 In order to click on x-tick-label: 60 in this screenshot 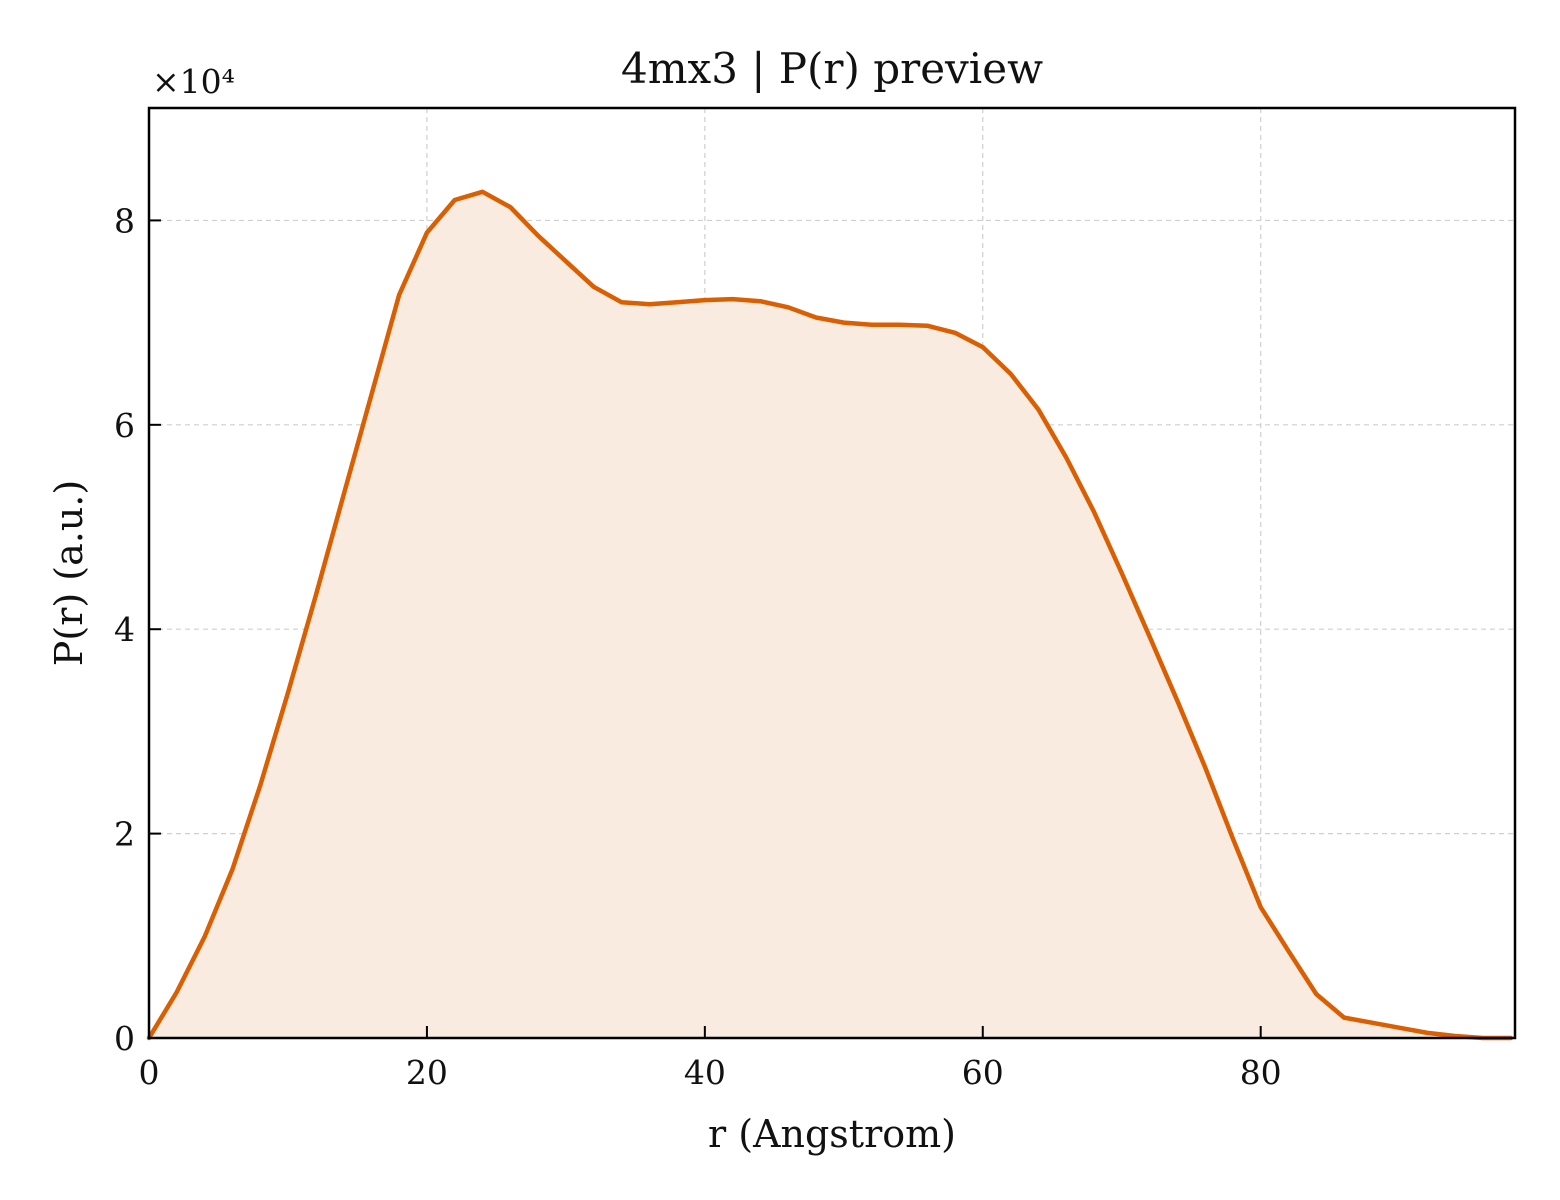, I will do `click(983, 1072)`.